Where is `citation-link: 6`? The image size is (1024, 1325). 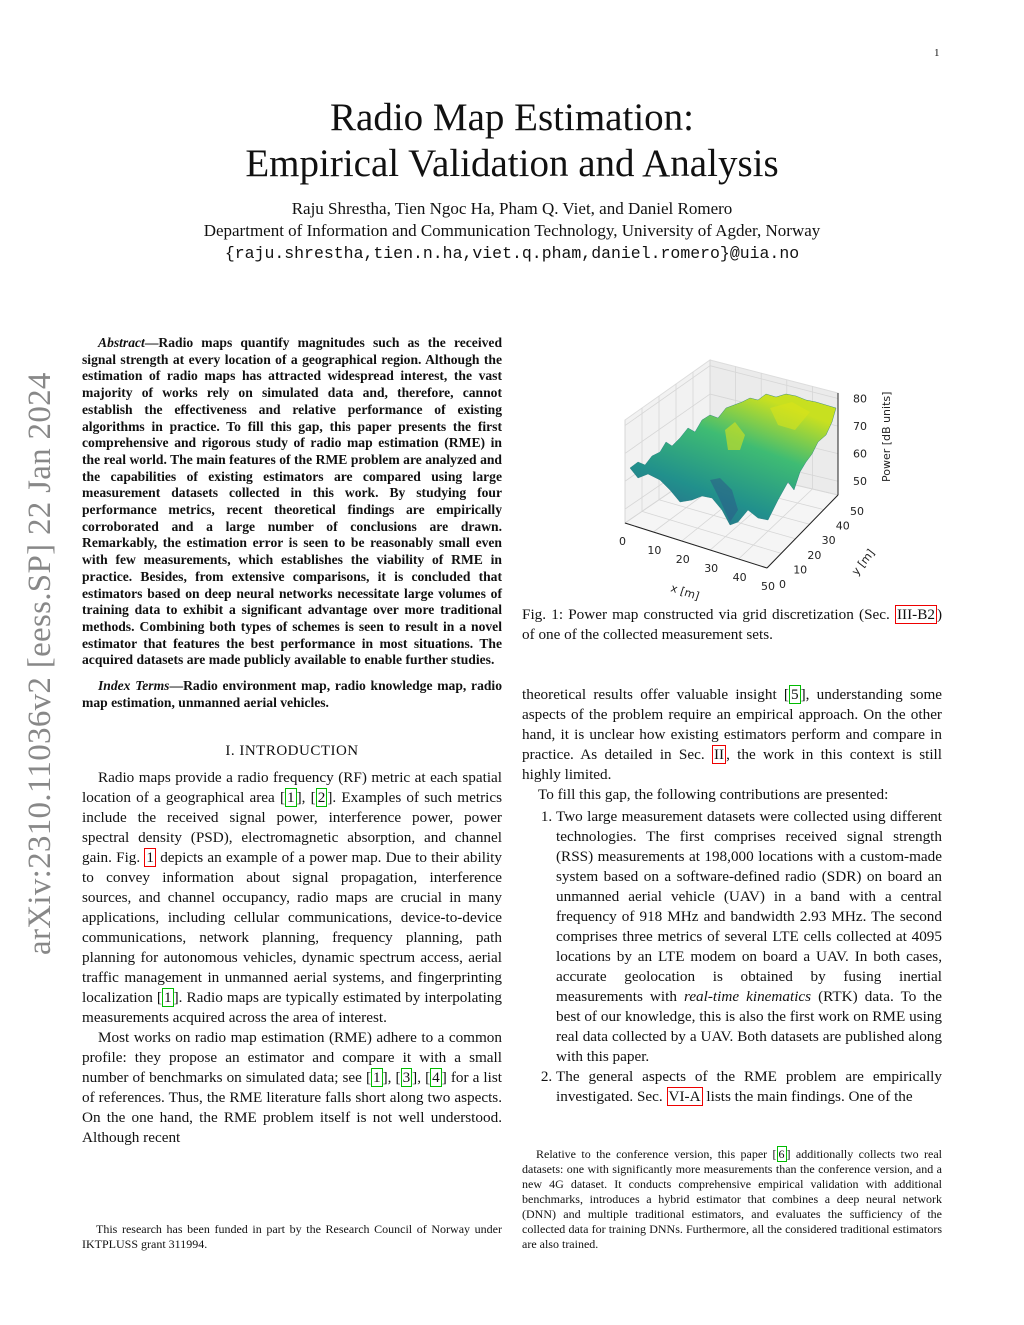
citation-link: 6 is located at coordinates (781, 1154).